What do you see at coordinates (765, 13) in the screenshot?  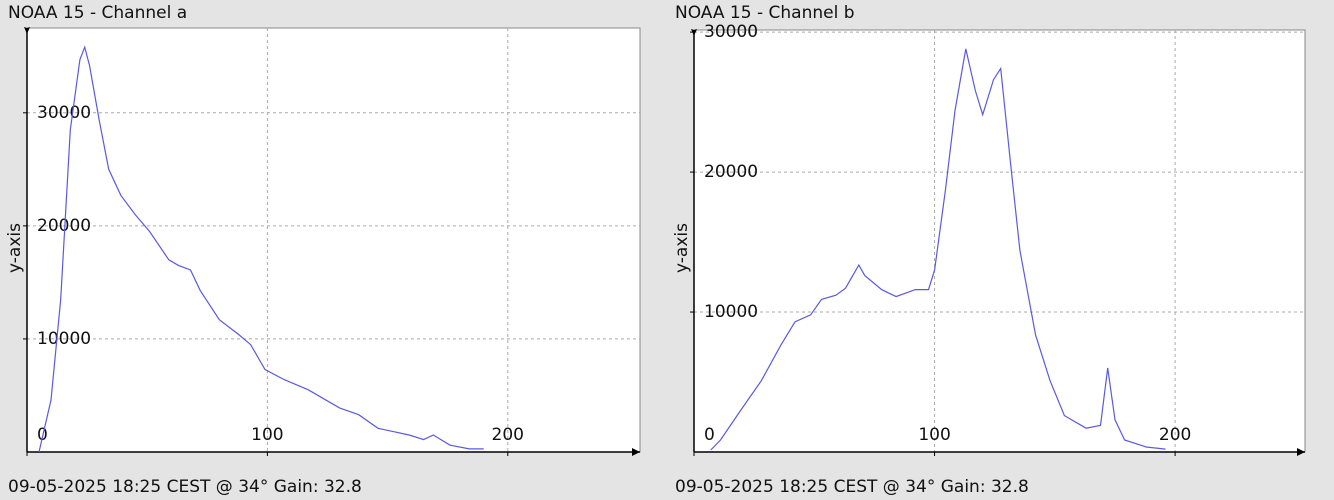 I see `chart-title: NOAA 15 - Channel b` at bounding box center [765, 13].